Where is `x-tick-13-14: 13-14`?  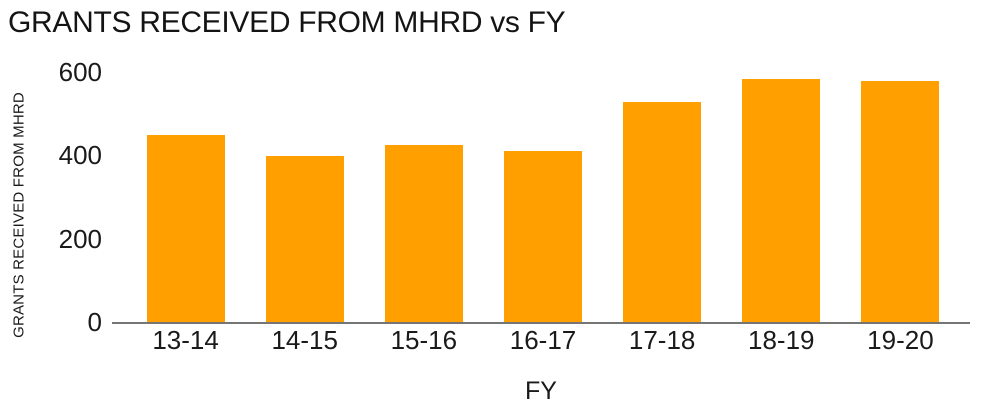
x-tick-13-14: 13-14 is located at coordinates (185, 340).